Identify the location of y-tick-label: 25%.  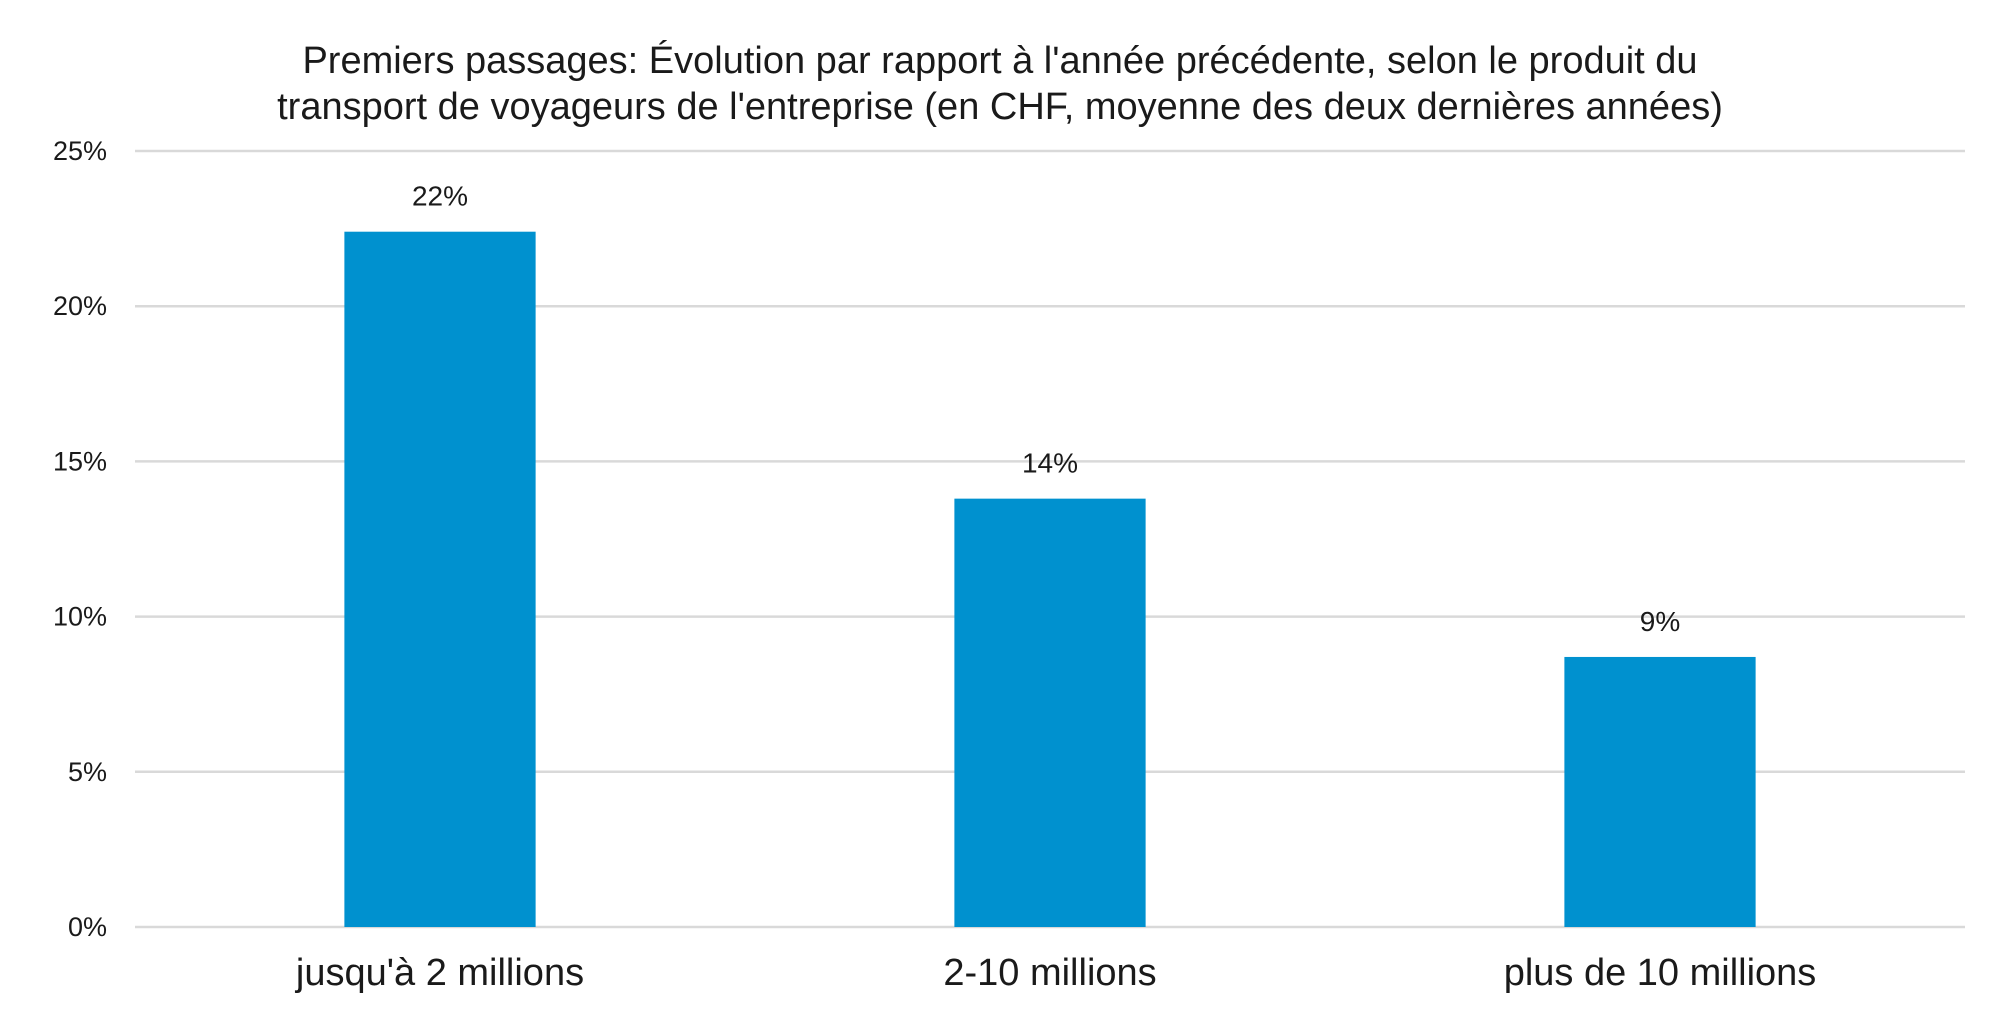
(80, 151).